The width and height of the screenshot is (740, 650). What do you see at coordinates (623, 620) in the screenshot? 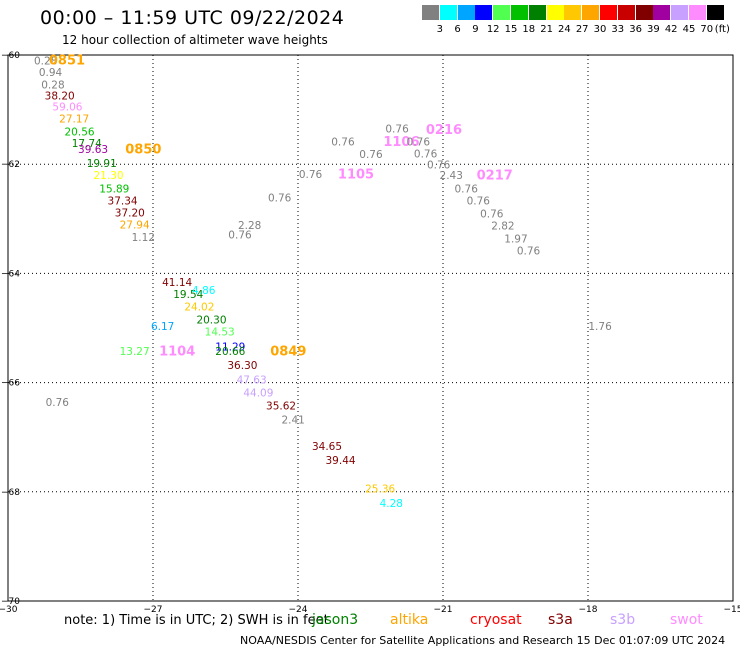
I see `satellite-legend-s3b: s3b` at bounding box center [623, 620].